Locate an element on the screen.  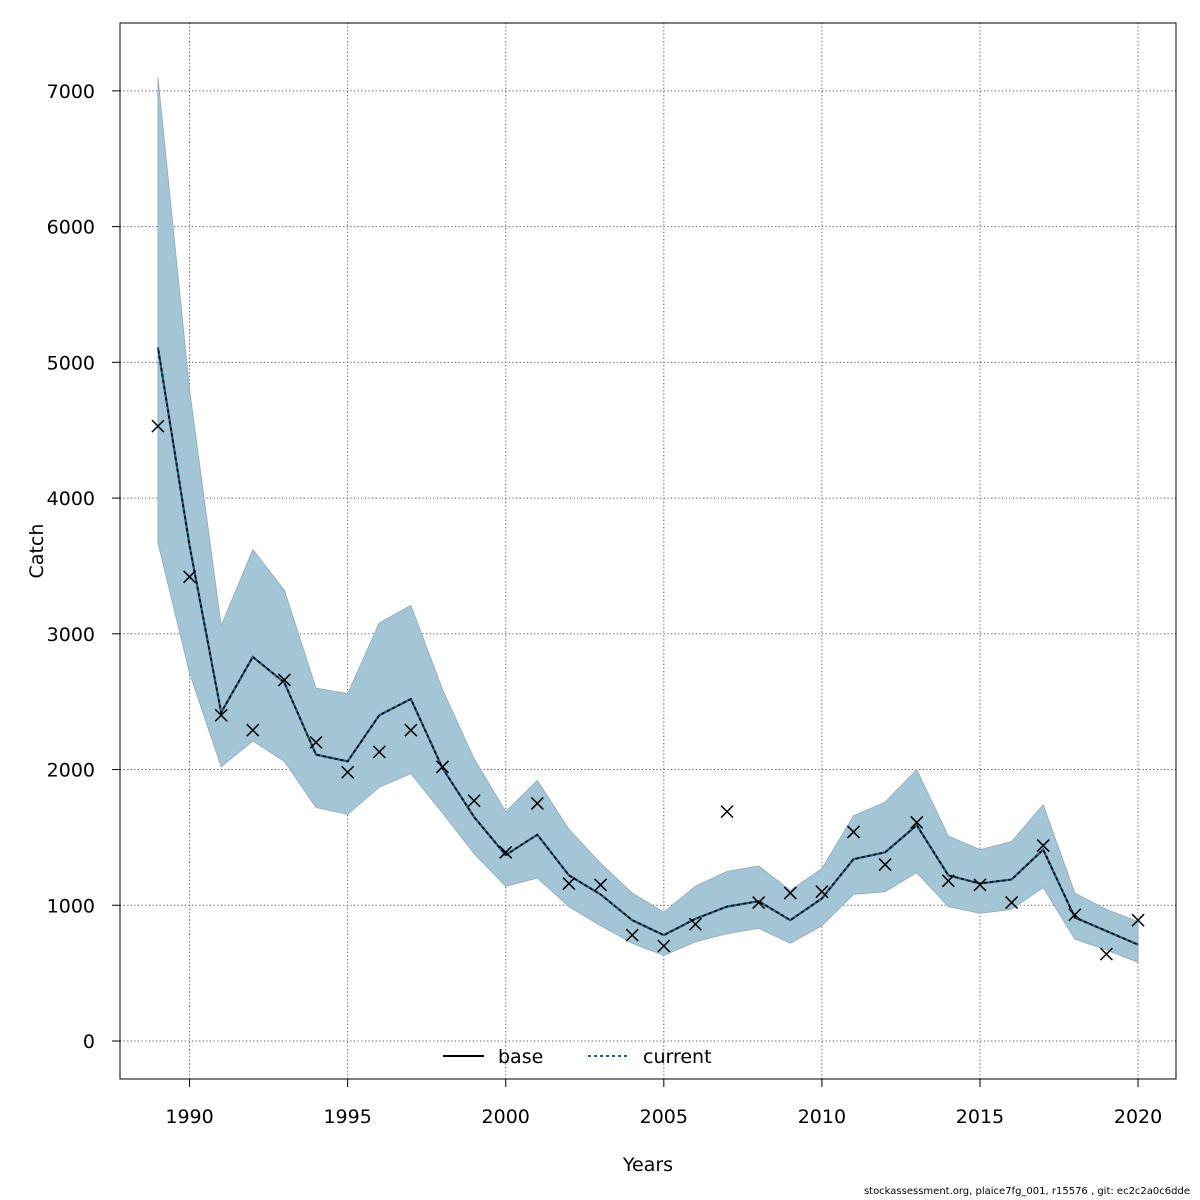
y-tick-label-0: 0 is located at coordinates (89, 1042).